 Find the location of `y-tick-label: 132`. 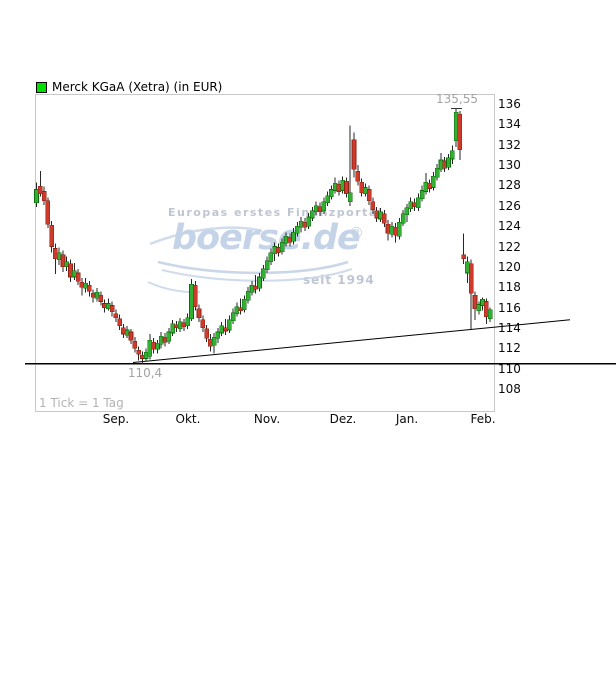

y-tick-label: 132 is located at coordinates (509, 144).